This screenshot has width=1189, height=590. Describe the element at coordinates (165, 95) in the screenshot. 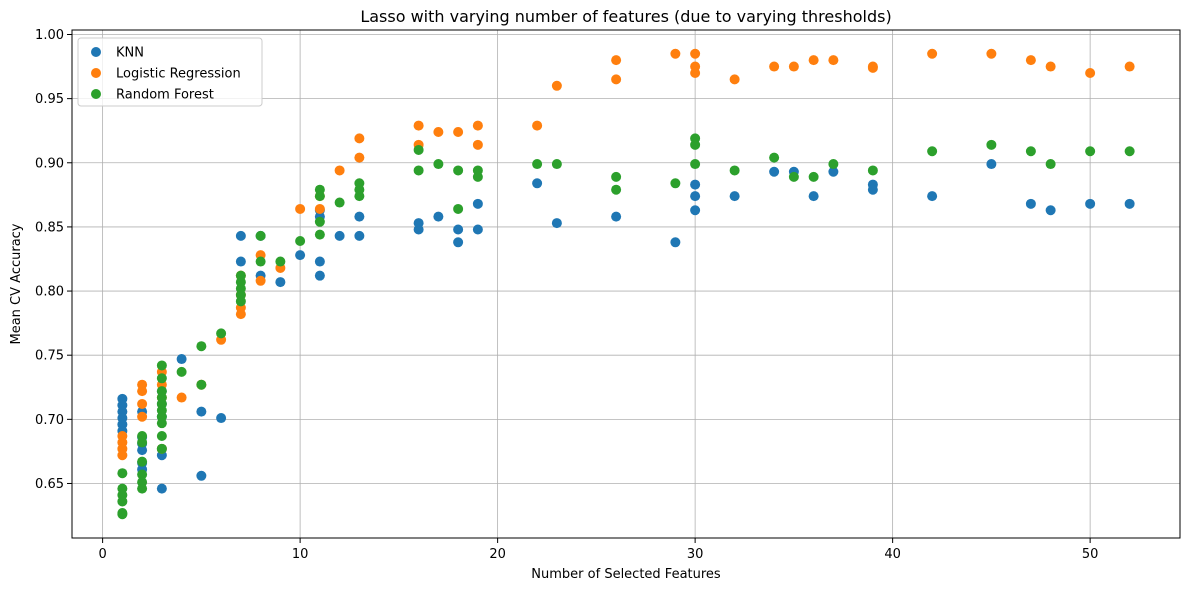

I see `legend-label-random-forest: Random Forest` at that location.